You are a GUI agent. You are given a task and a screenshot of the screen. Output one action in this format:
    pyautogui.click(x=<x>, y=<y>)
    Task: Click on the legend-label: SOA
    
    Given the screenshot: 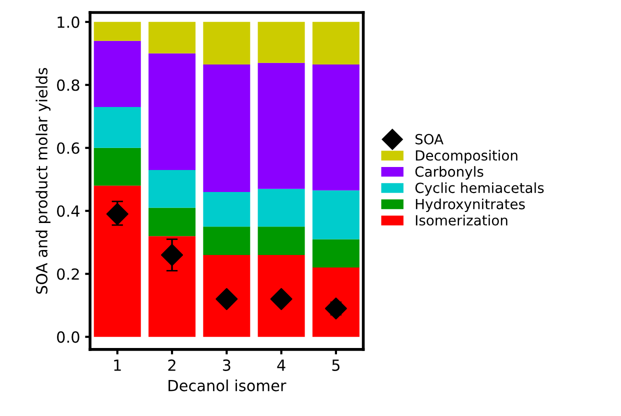 What is the action you would take?
    pyautogui.click(x=430, y=139)
    